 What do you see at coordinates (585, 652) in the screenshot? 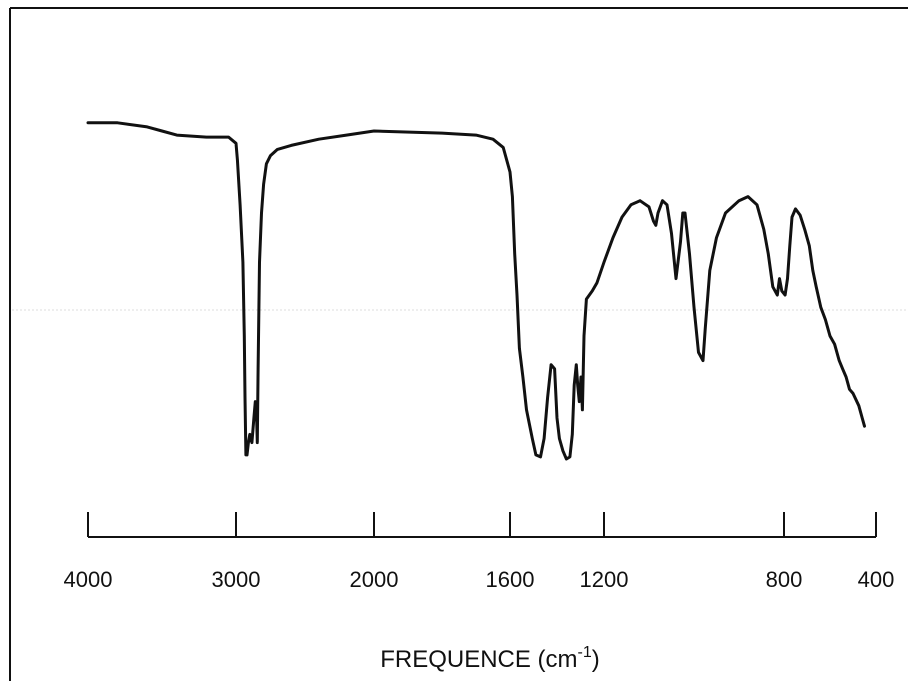
I see `x-axis-title-superscript: -1` at bounding box center [585, 652].